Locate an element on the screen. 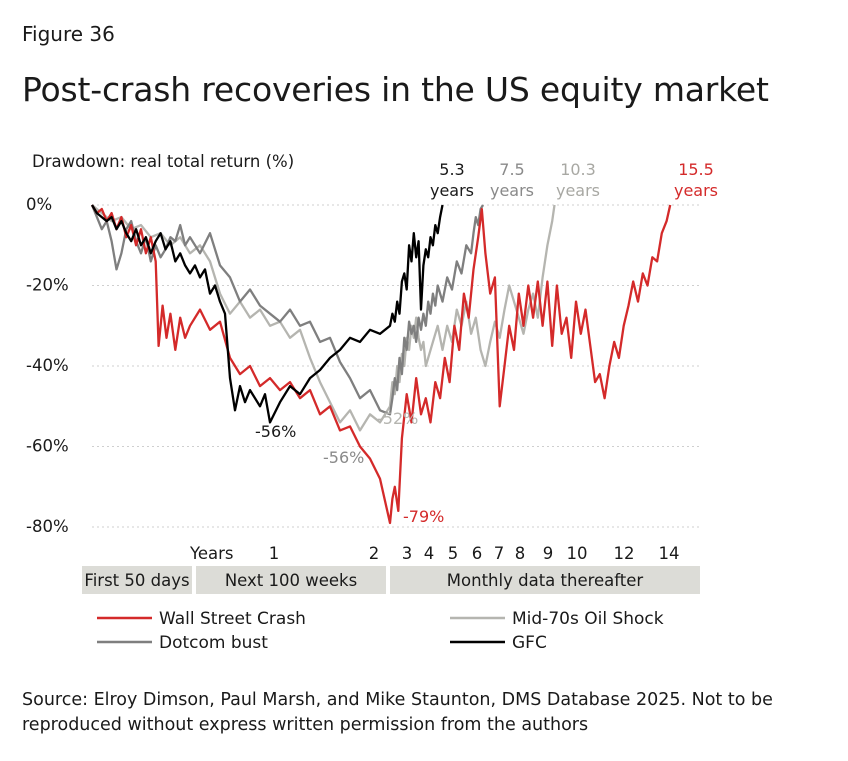 The height and width of the screenshot is (761, 848). x-tick-label: 4 is located at coordinates (429, 553).